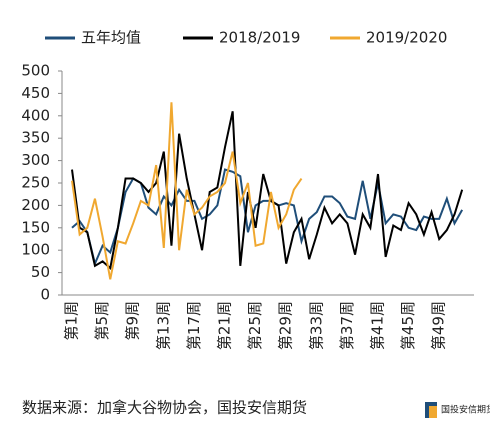 Image resolution: width=490 pixels, height=433 pixels. What do you see at coordinates (406, 38) in the screenshot?
I see `legend-label: 2019/2020` at bounding box center [406, 38].